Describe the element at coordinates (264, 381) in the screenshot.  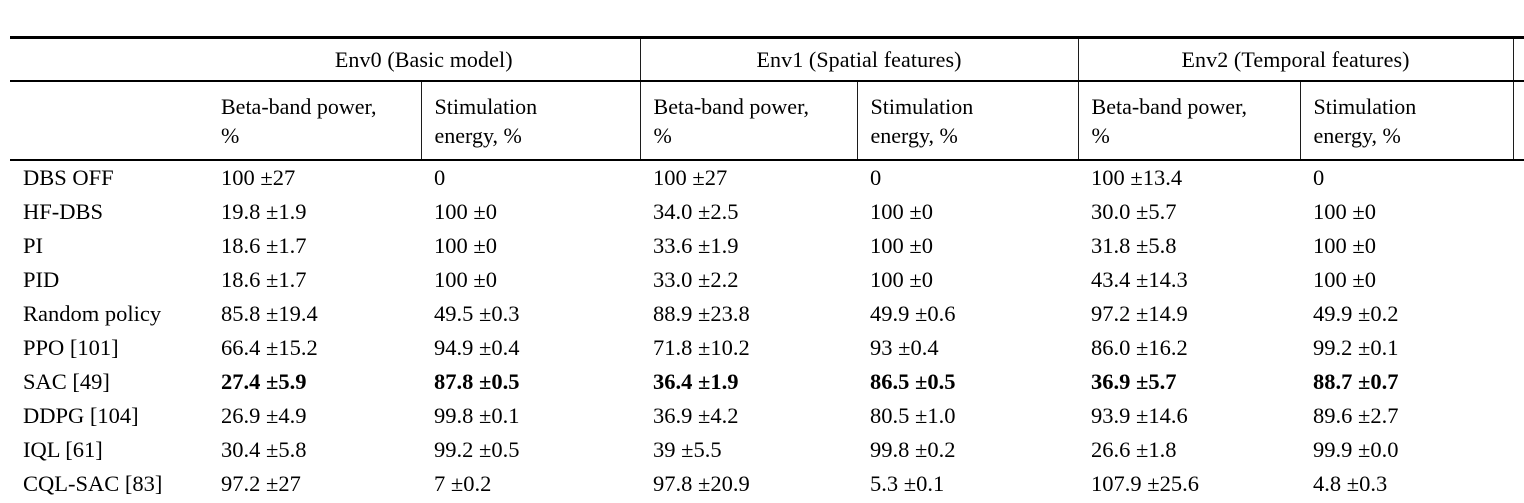
I see `table-cell-best: 27.4 ±5.9` at that location.